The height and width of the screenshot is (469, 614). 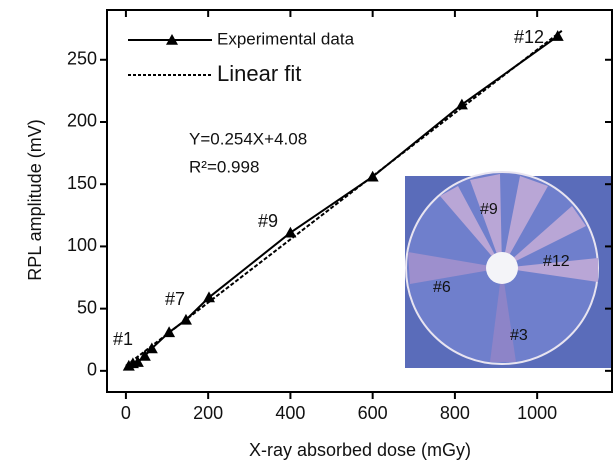 I want to click on x-tick-label: 600, so click(x=373, y=413).